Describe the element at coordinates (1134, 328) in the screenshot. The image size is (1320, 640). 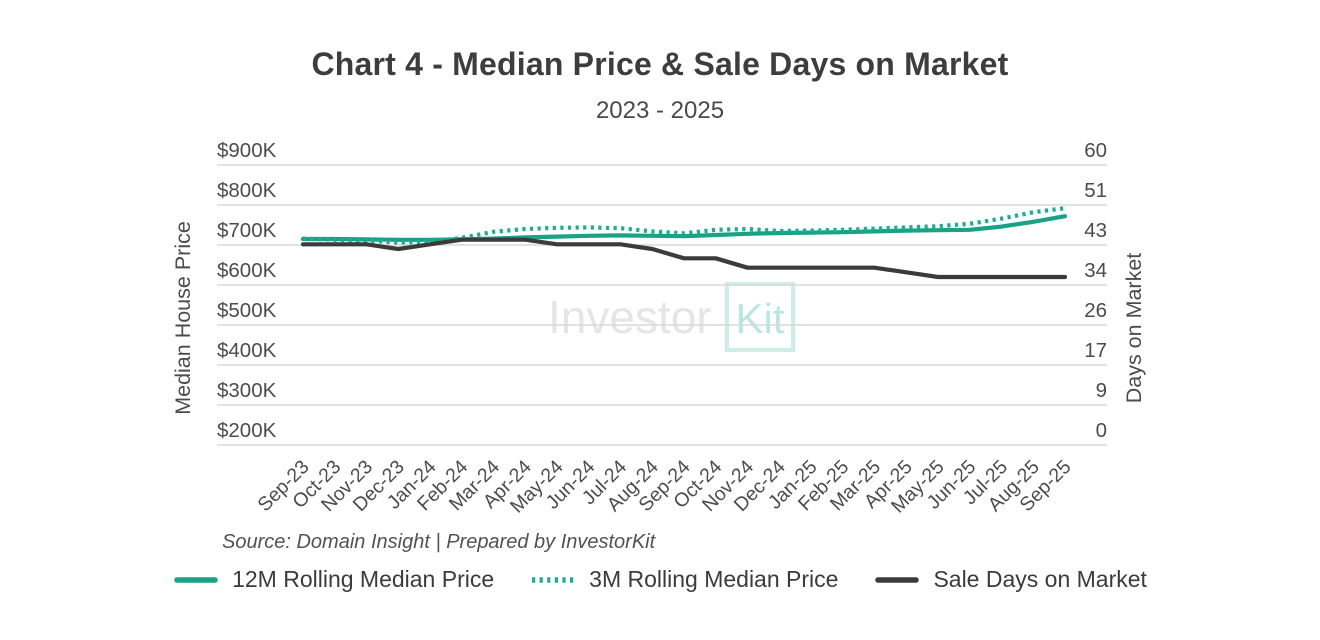
I see `right-axis-title: Days on Market` at that location.